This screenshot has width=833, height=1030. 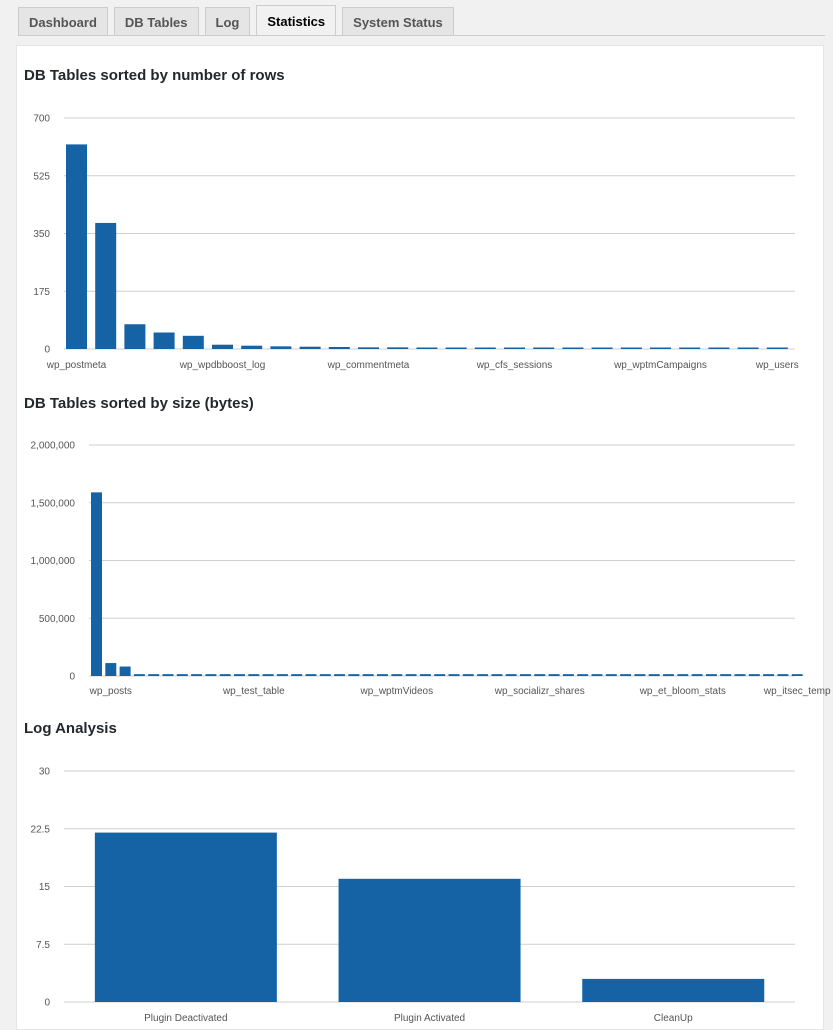 I want to click on x-tick-label: wp_socializr_shares, so click(x=539, y=691).